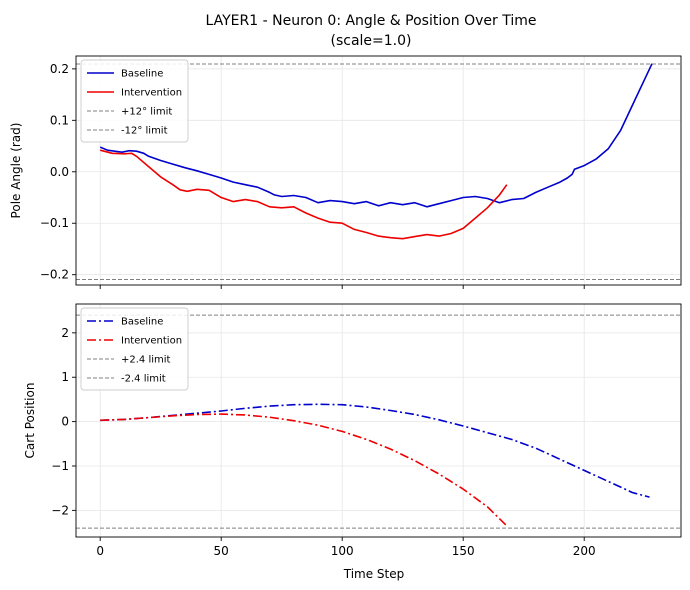 Image resolution: width=690 pixels, height=590 pixels. What do you see at coordinates (54, 223) in the screenshot?
I see `y-tick-label: −0.1` at bounding box center [54, 223].